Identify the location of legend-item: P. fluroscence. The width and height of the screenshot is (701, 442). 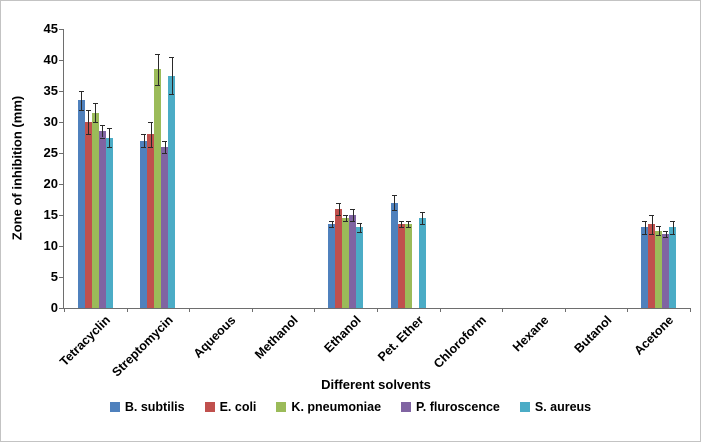
(450, 407).